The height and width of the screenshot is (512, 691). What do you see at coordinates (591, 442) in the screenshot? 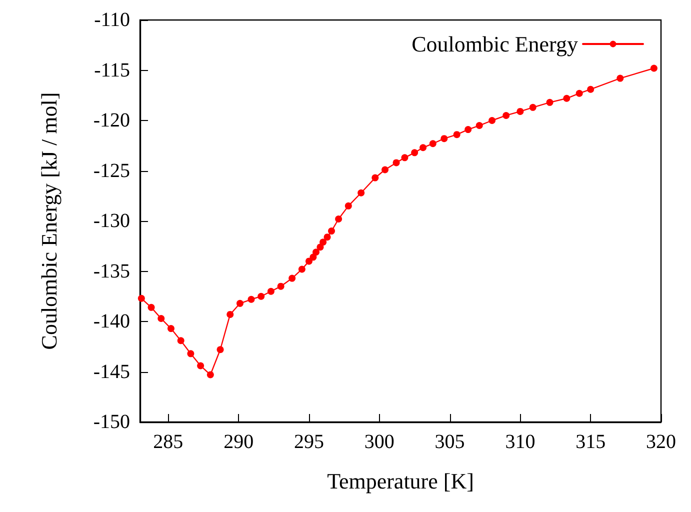
I see `x-tick-label: 315` at bounding box center [591, 442].